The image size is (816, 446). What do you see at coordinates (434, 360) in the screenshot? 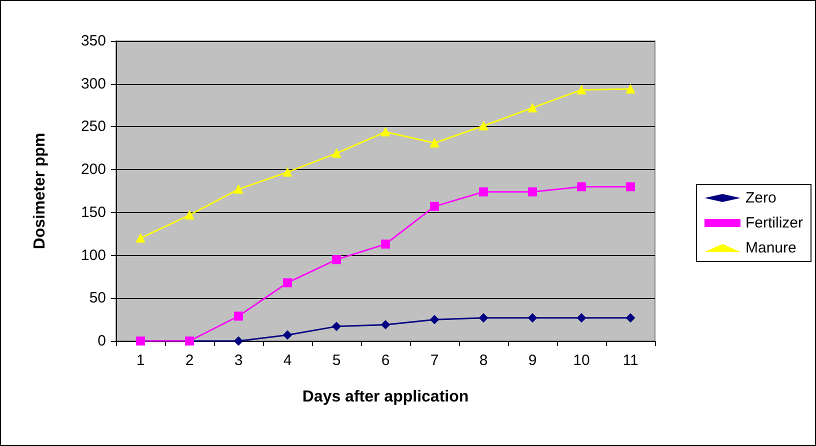
I see `x-tick-label: 7` at bounding box center [434, 360].